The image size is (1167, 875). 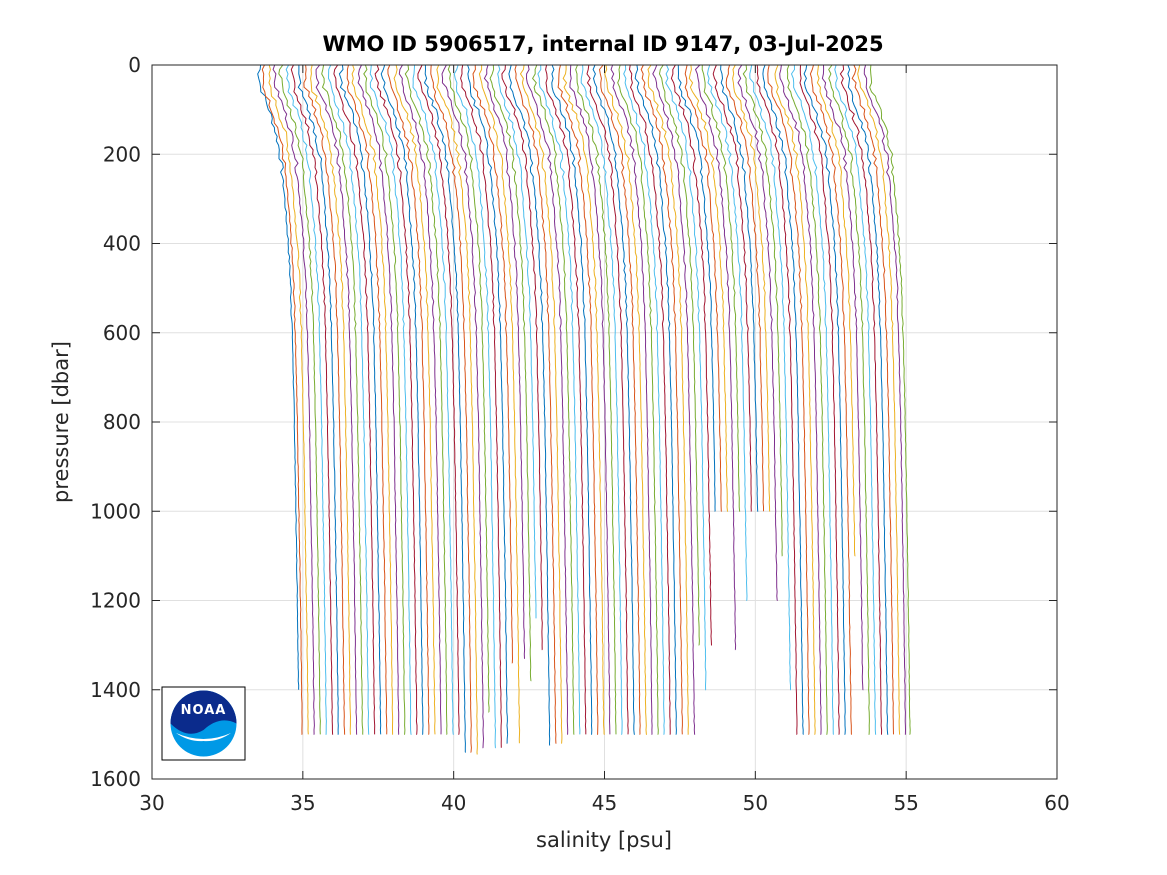 I want to click on noaa-logo: NOAA, so click(x=203, y=723).